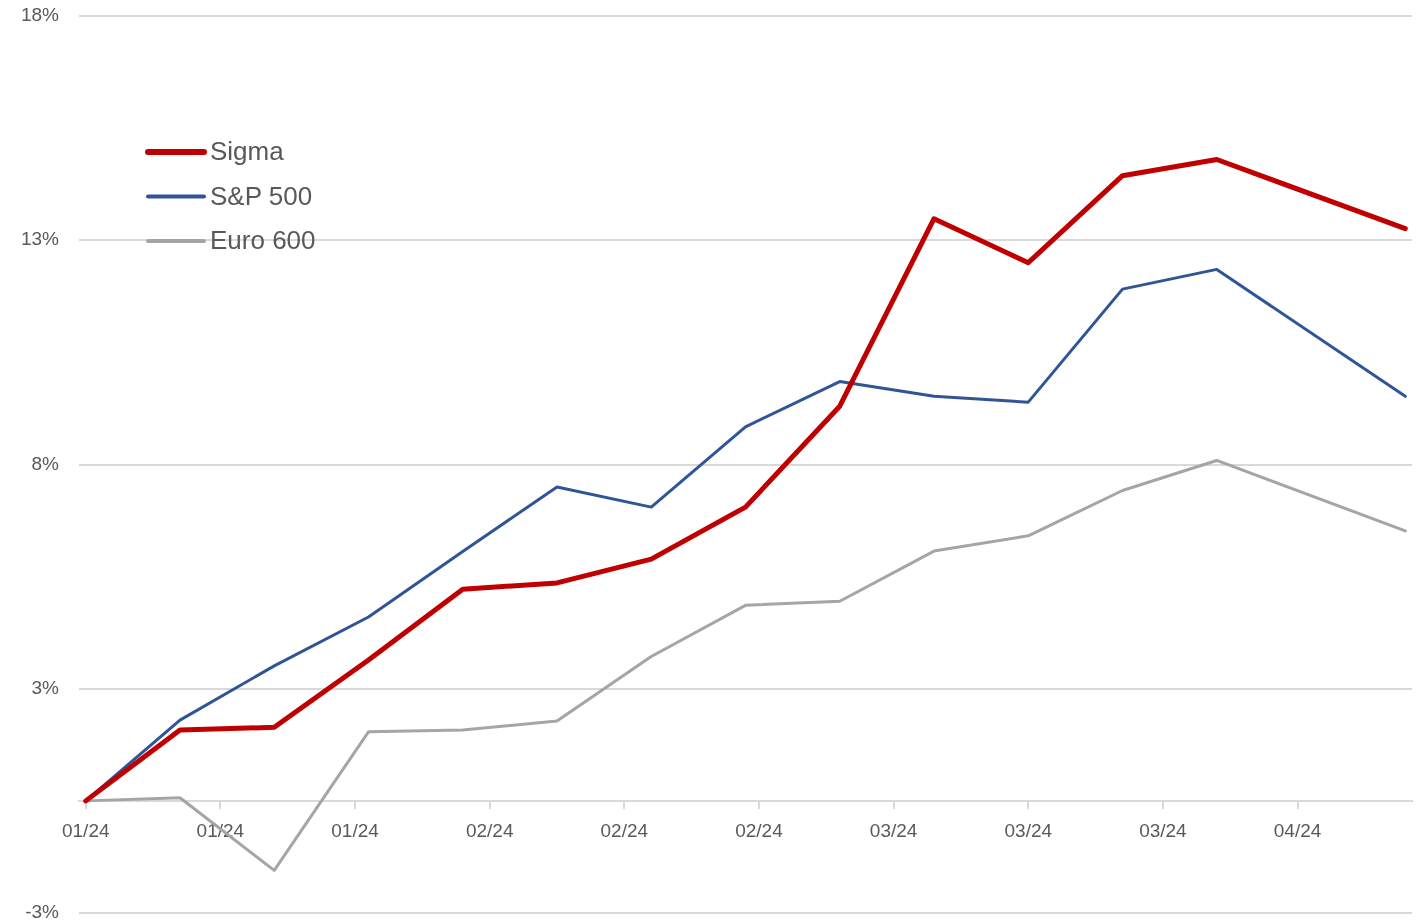 This screenshot has width=1424, height=924. I want to click on y-tick-label: 8%, so click(45, 463).